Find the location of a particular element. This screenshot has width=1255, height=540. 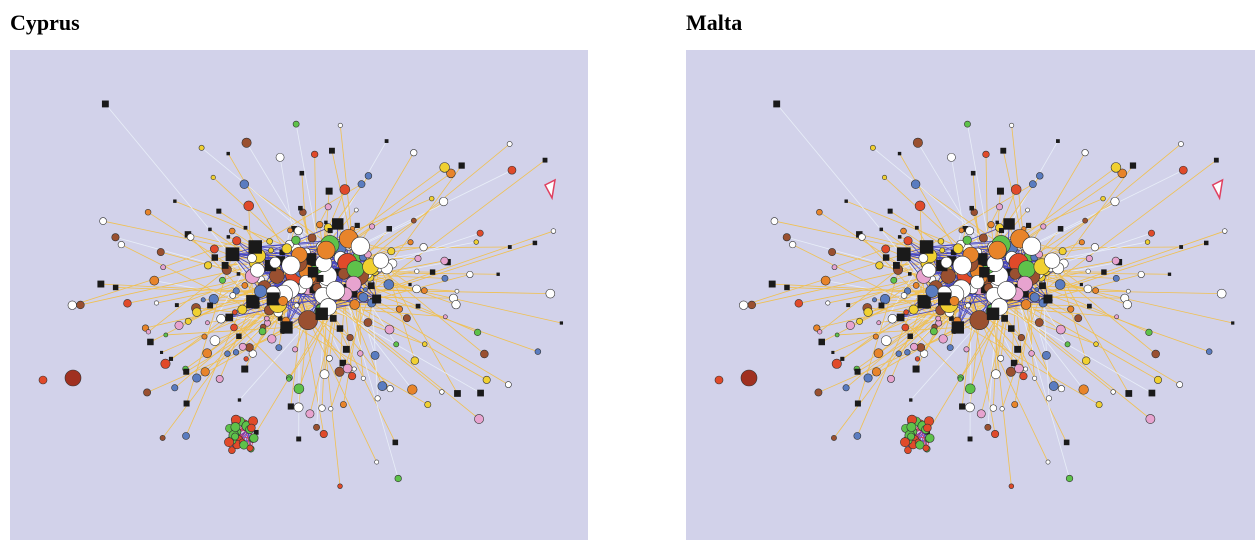

panel-title: Malta is located at coordinates (714, 22).